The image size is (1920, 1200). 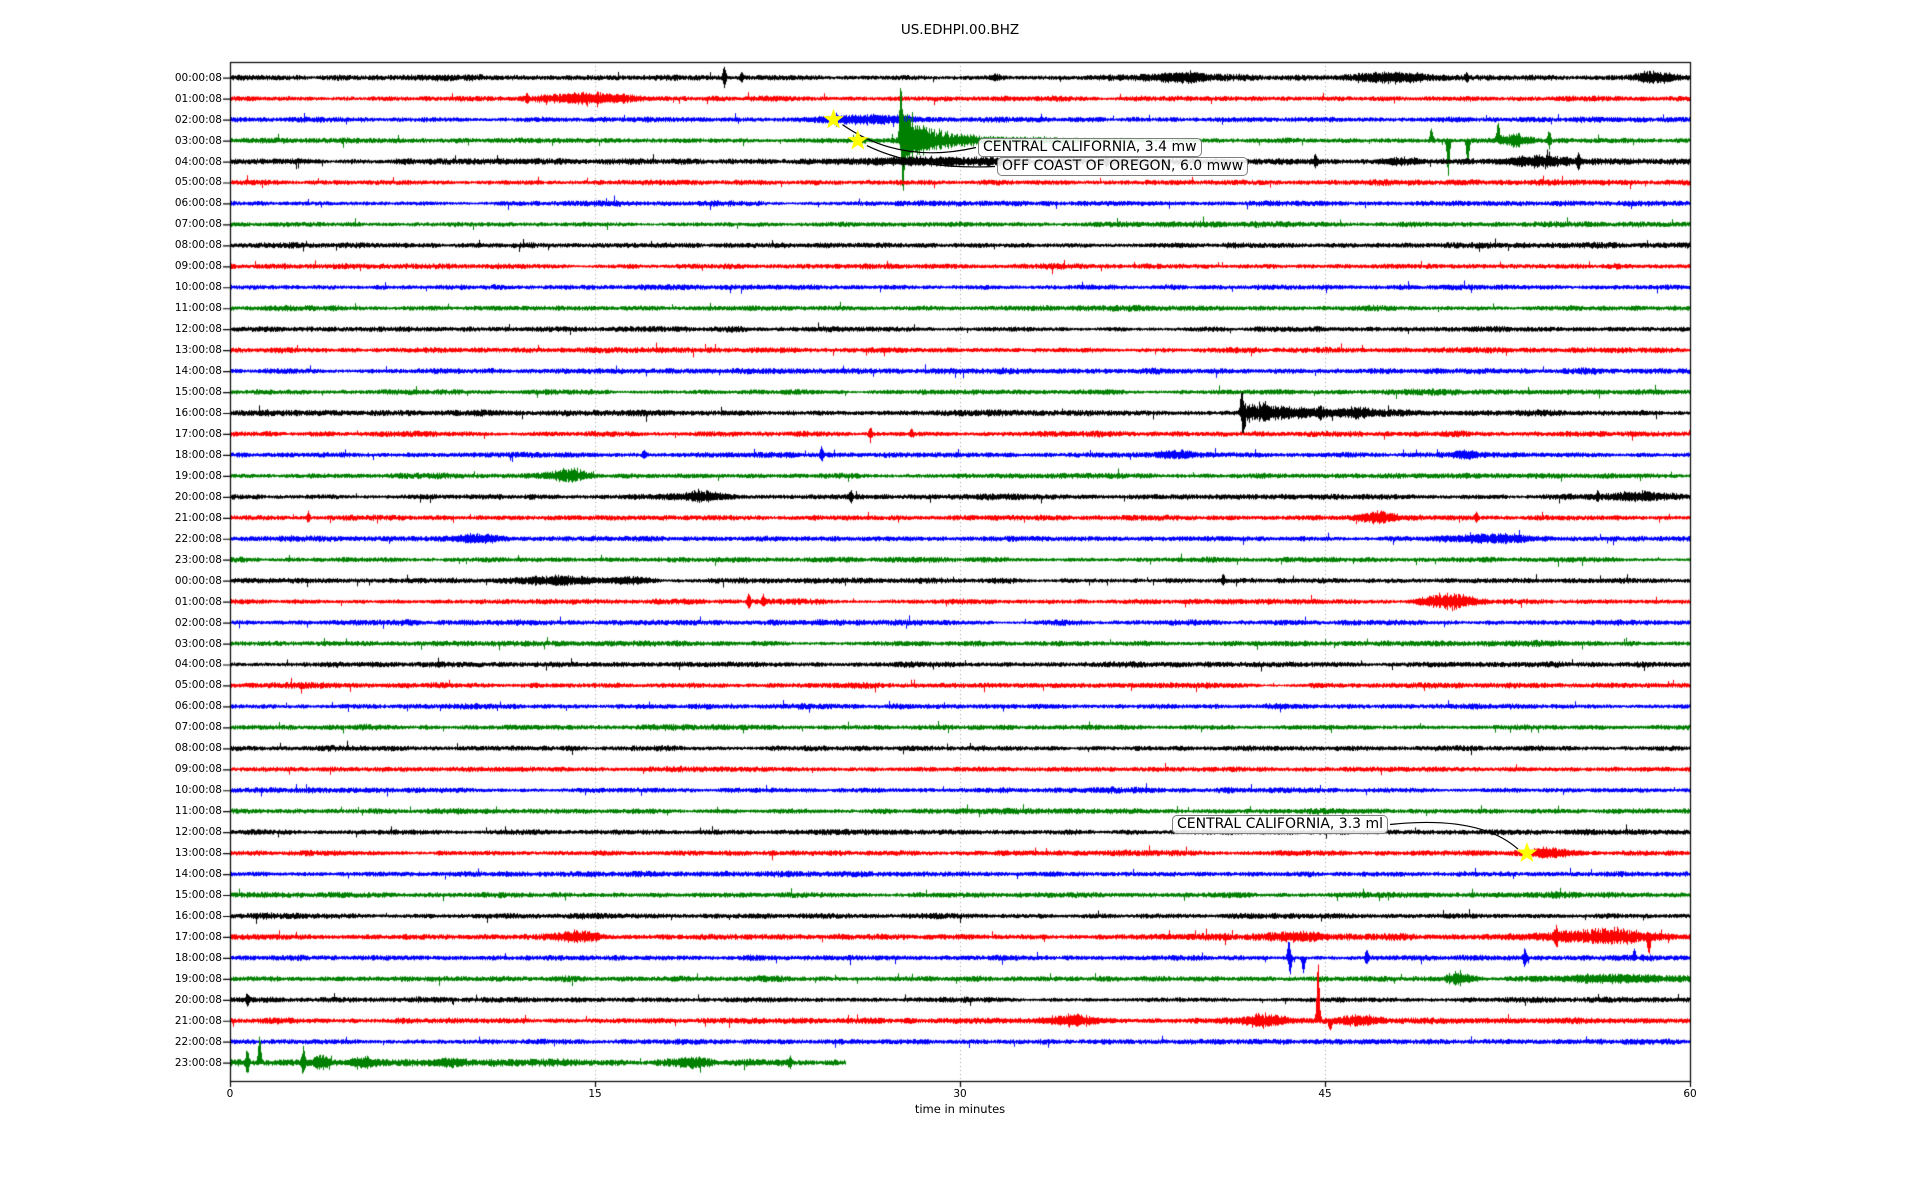 What do you see at coordinates (960, 1094) in the screenshot?
I see `x-tick-label: 30` at bounding box center [960, 1094].